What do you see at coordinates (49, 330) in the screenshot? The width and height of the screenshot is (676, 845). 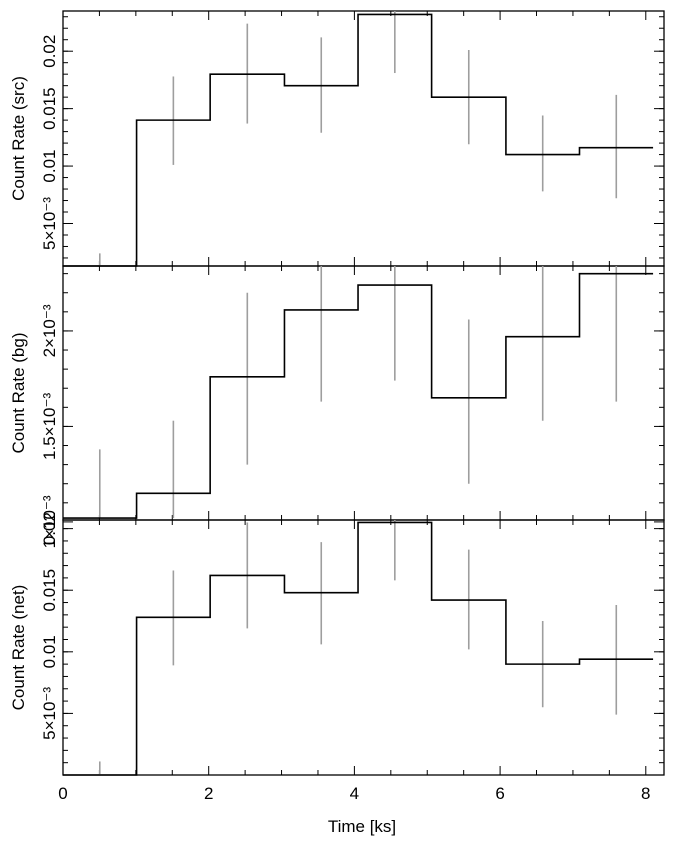 I see `y-tick-label: 2×10⁻³` at bounding box center [49, 330].